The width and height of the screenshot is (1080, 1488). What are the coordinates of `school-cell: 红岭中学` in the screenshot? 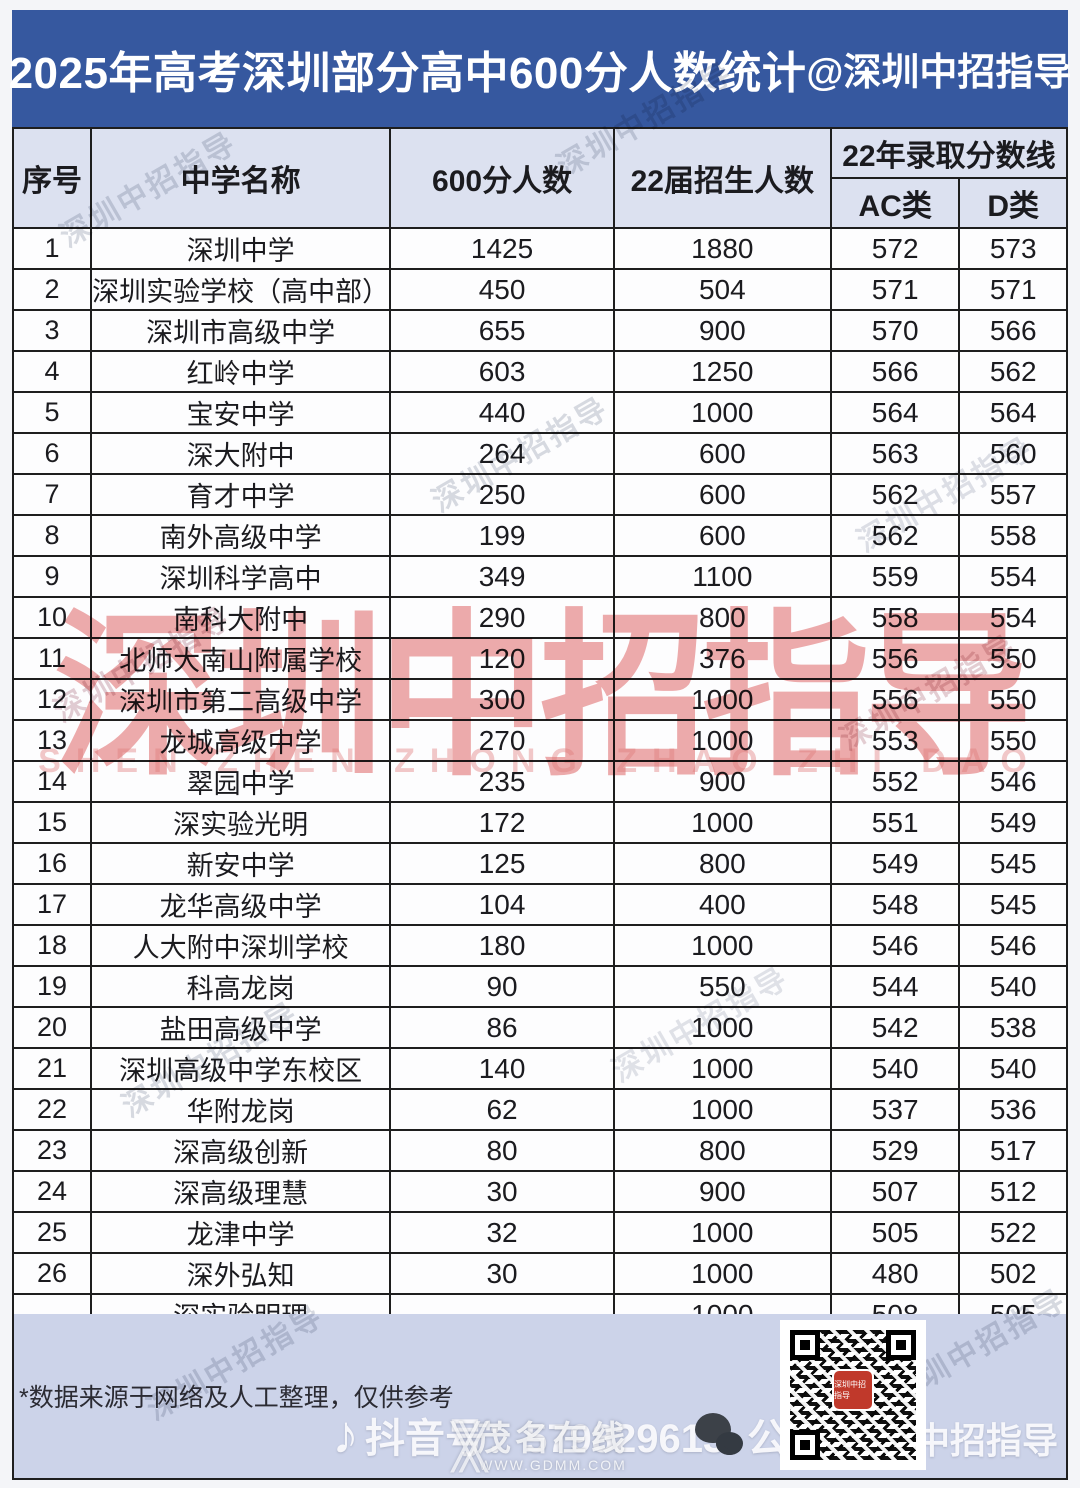 It's located at (240, 371).